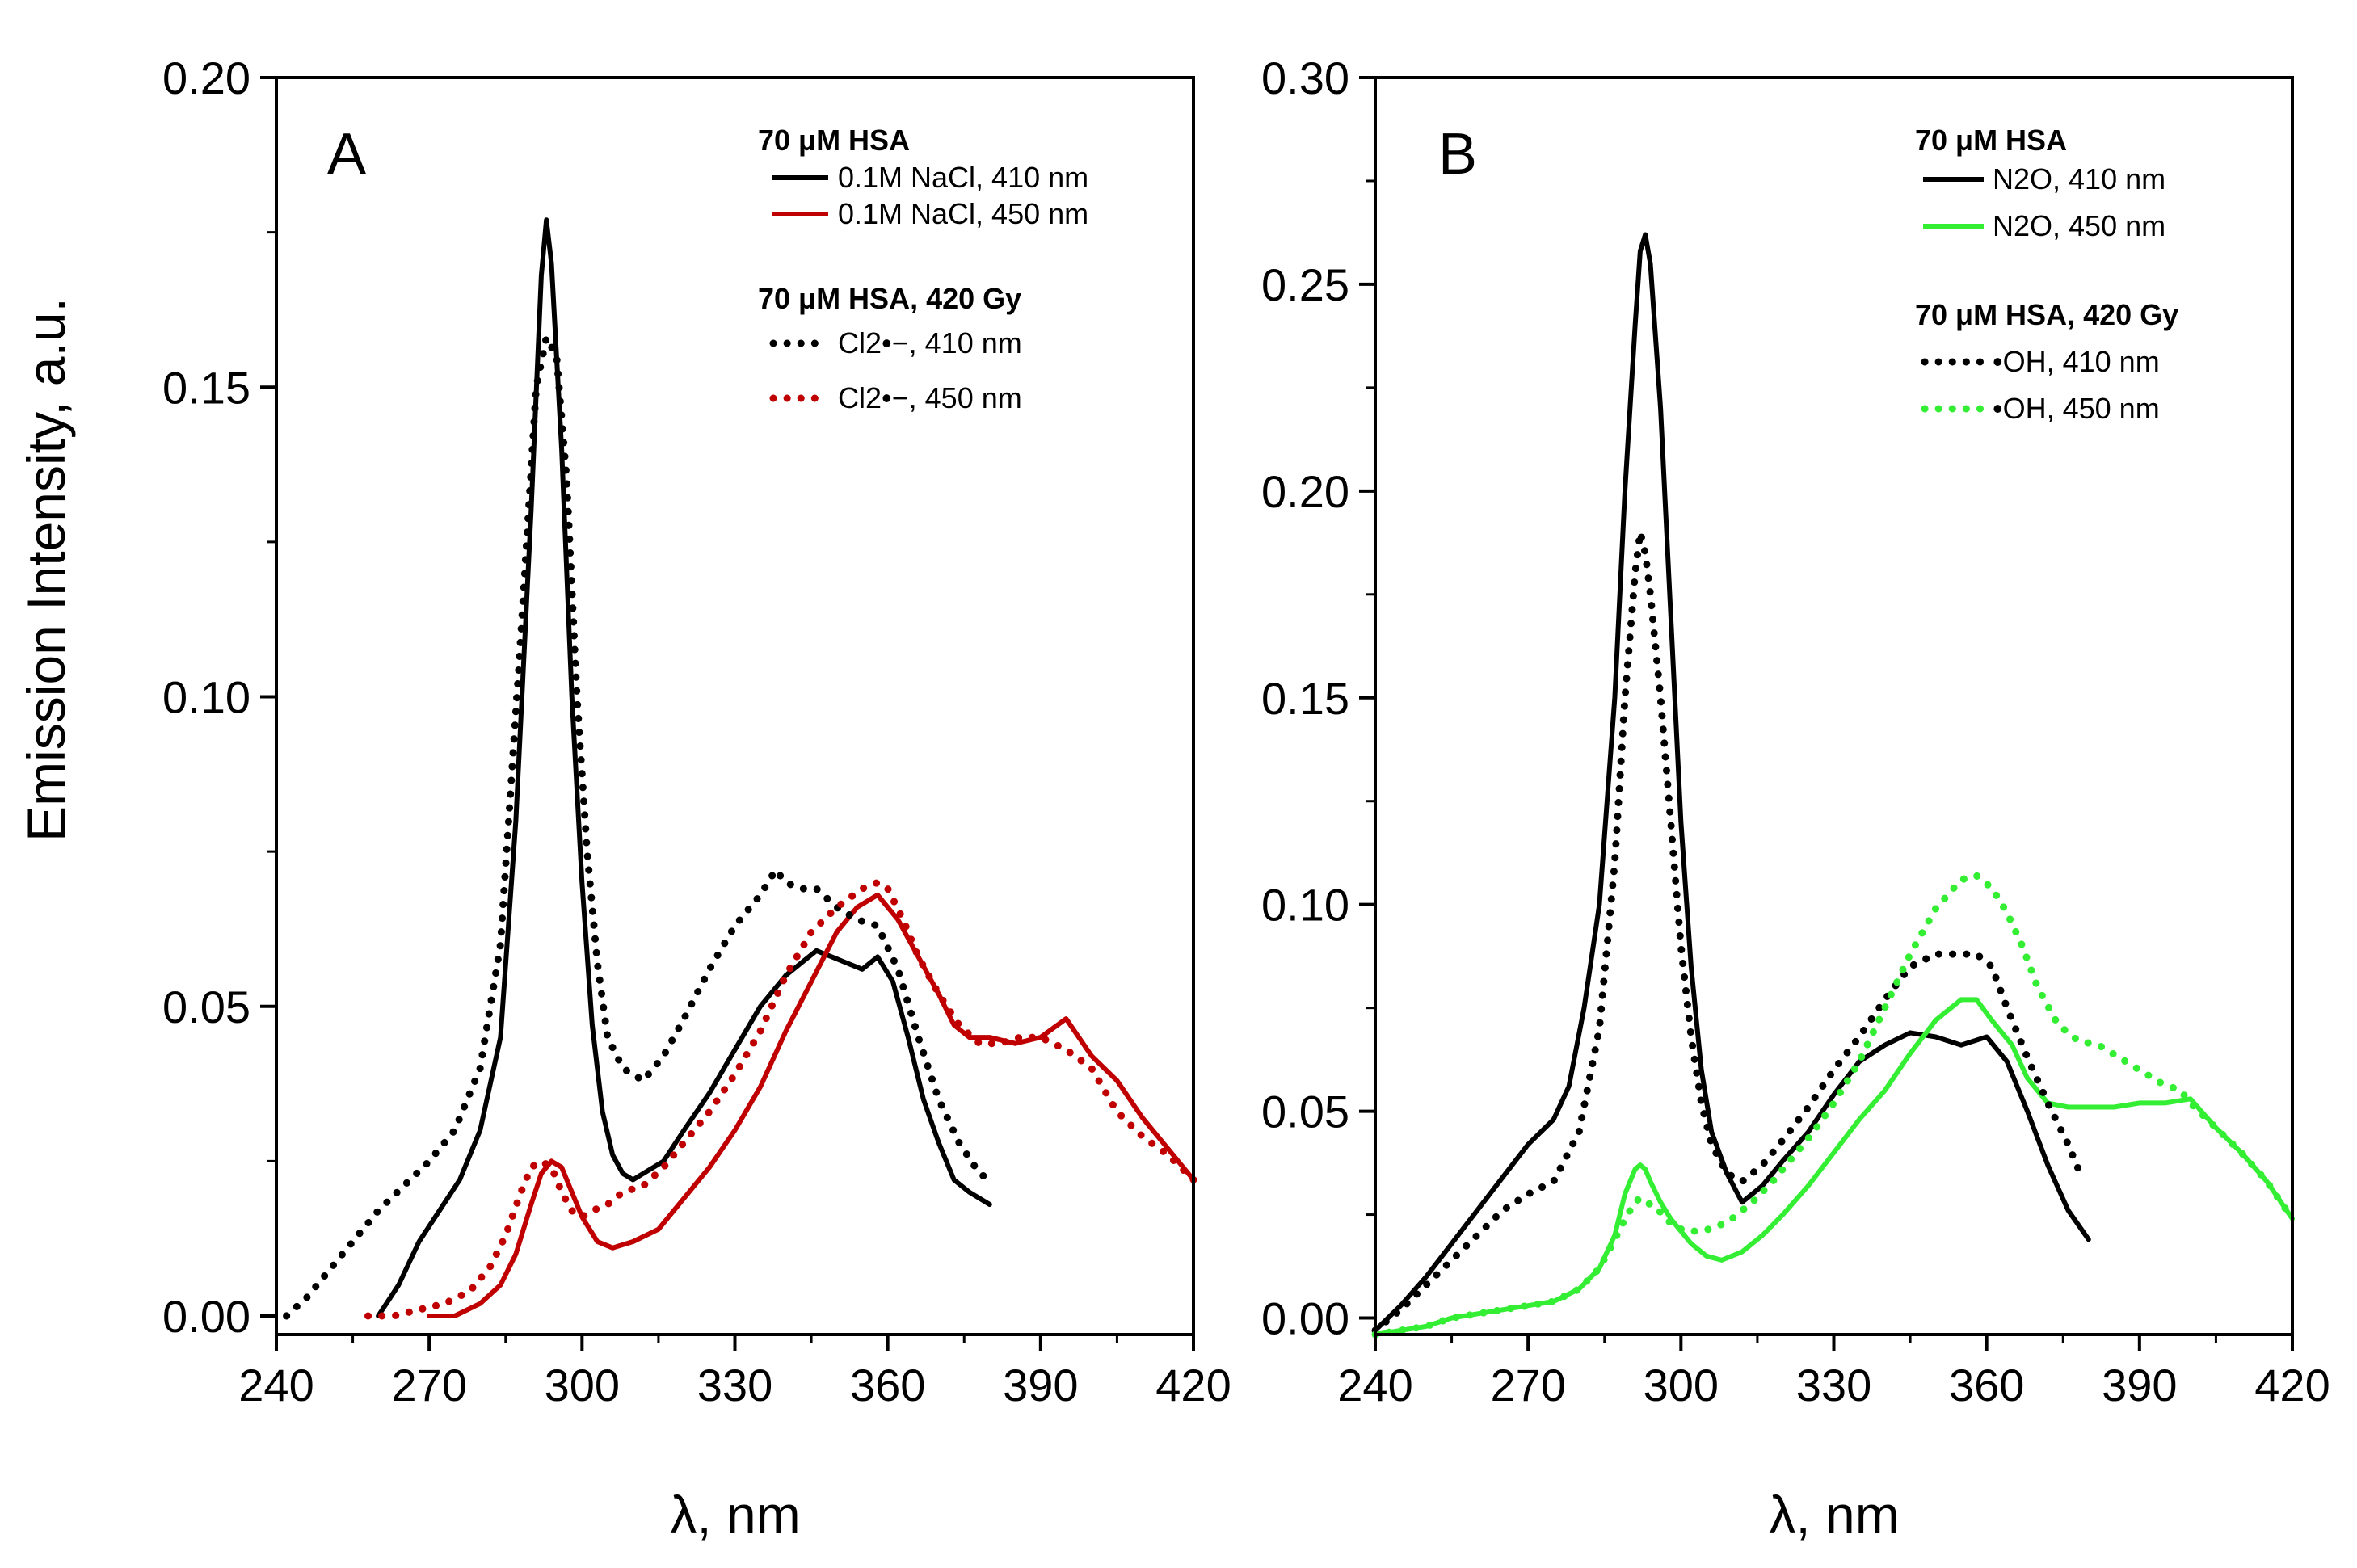 The image size is (2357, 1568). What do you see at coordinates (2079, 225) in the screenshot?
I see `panel-b-legend-label-1: N2O, 450 nm` at bounding box center [2079, 225].